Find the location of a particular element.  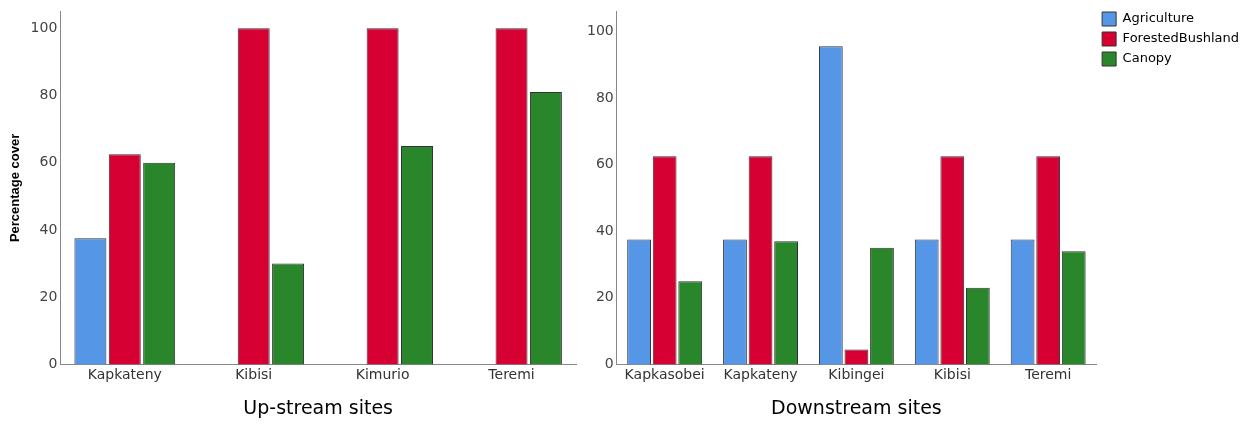

y-axis-title: Percentage cover is located at coordinates (15, 188).